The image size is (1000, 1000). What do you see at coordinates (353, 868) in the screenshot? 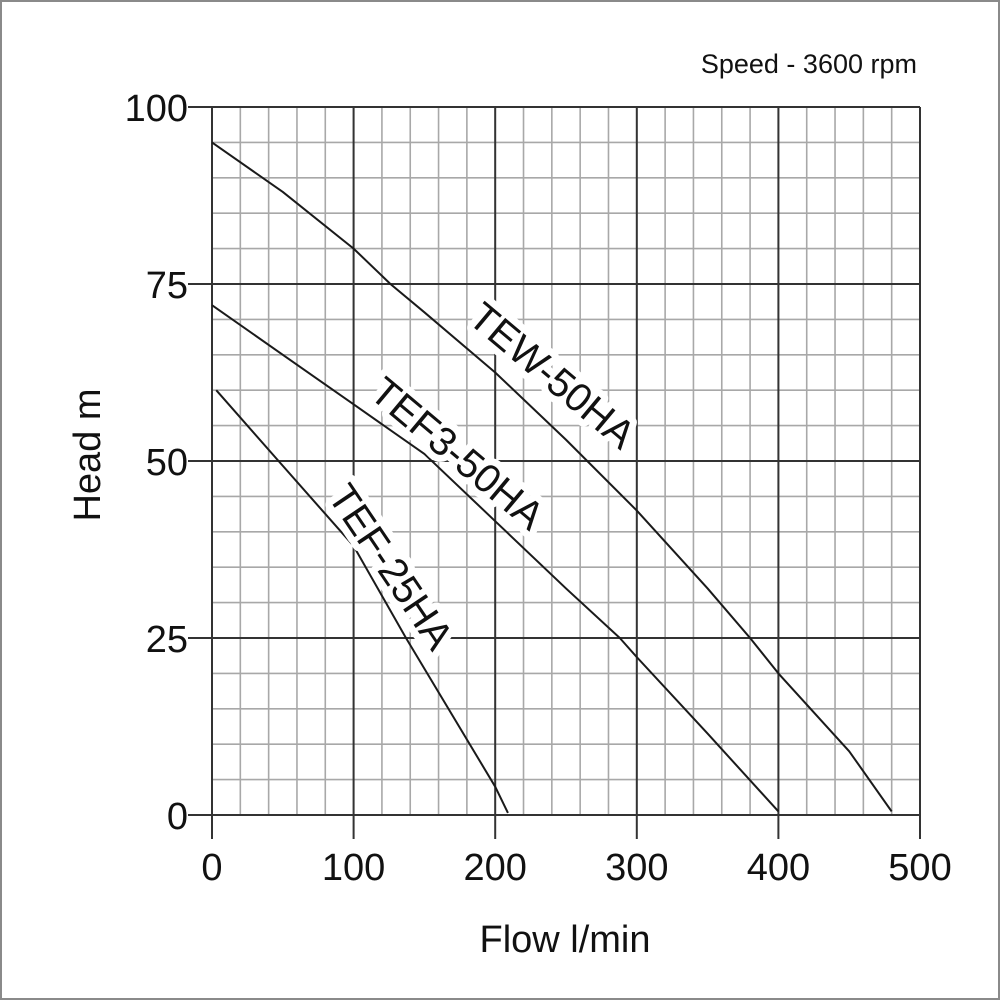
I see `x-tick-label: 100` at bounding box center [353, 868].